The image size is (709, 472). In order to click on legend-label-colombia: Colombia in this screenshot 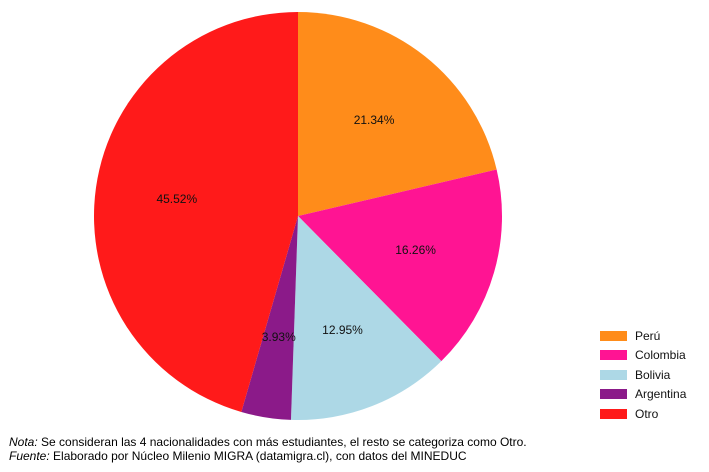, I will do `click(660, 355)`.